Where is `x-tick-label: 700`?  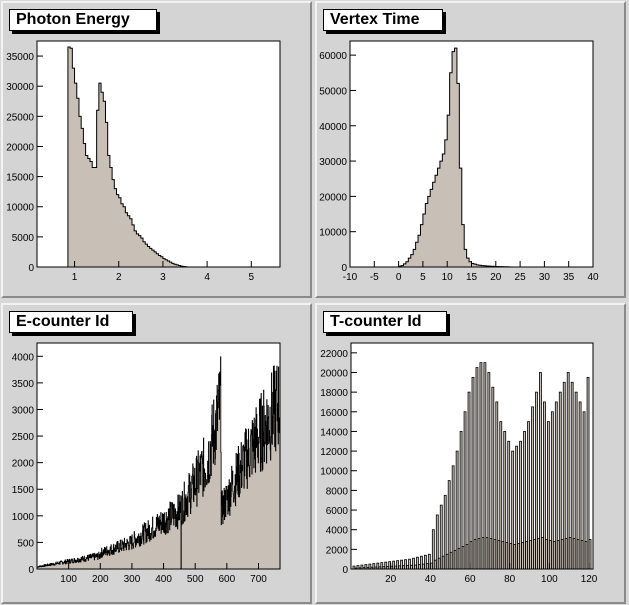
x-tick-label: 700 is located at coordinates (258, 579).